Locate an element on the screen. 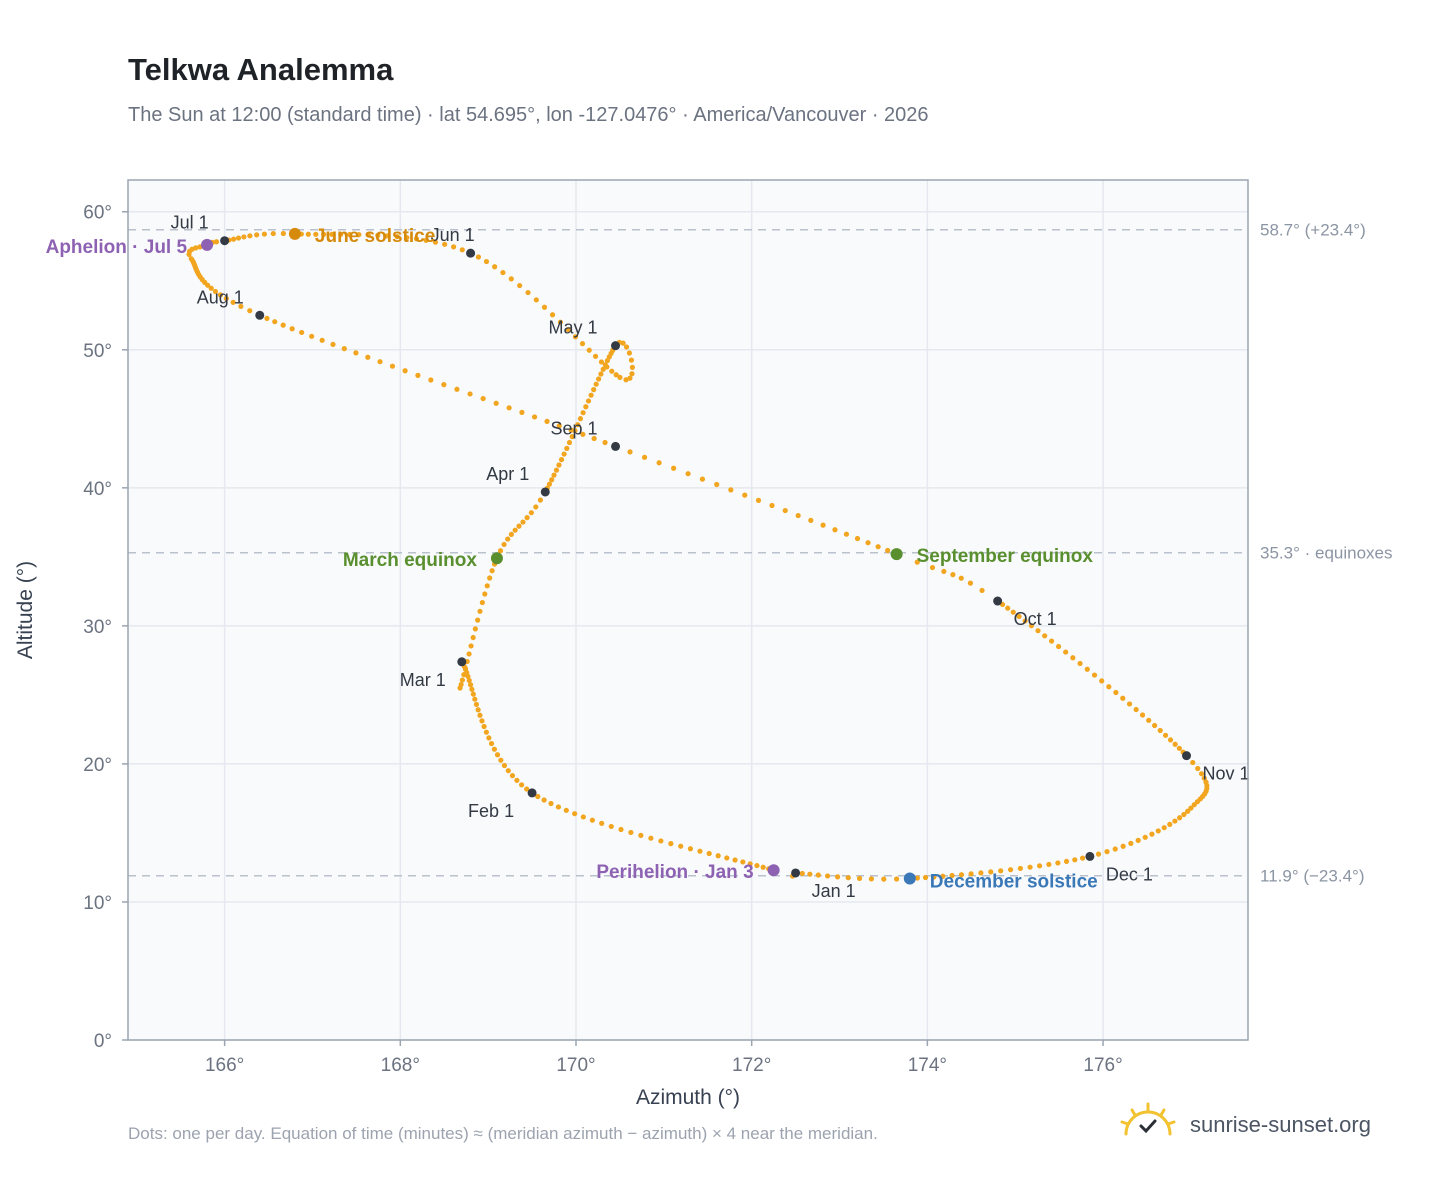 Image resolution: width=1448 pixels, height=1188 pixels. y-tick-label: 40° is located at coordinates (97, 489).